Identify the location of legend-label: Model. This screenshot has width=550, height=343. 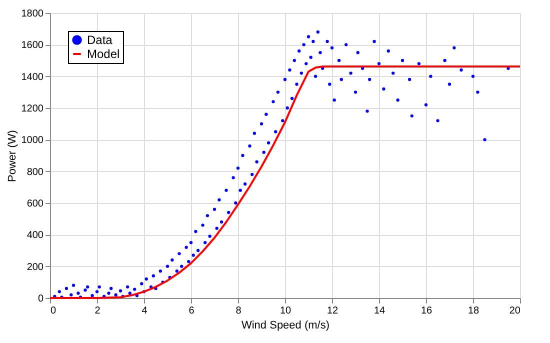
(103, 54).